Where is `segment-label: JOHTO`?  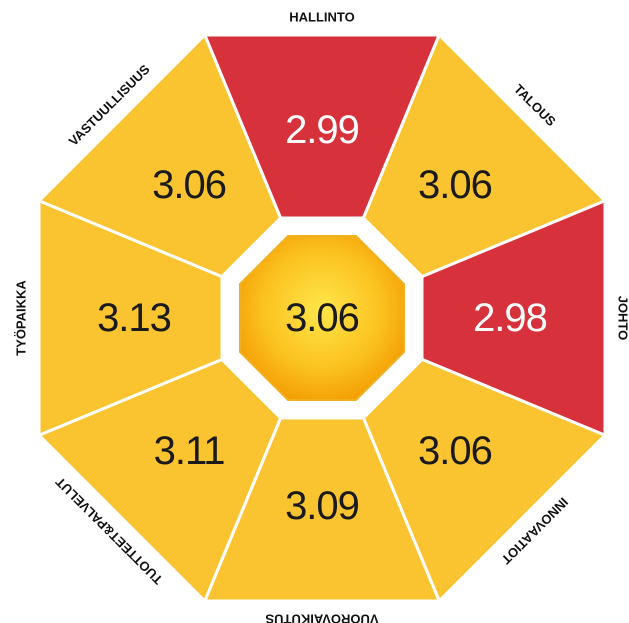
segment-label: JOHTO is located at coordinates (622, 318).